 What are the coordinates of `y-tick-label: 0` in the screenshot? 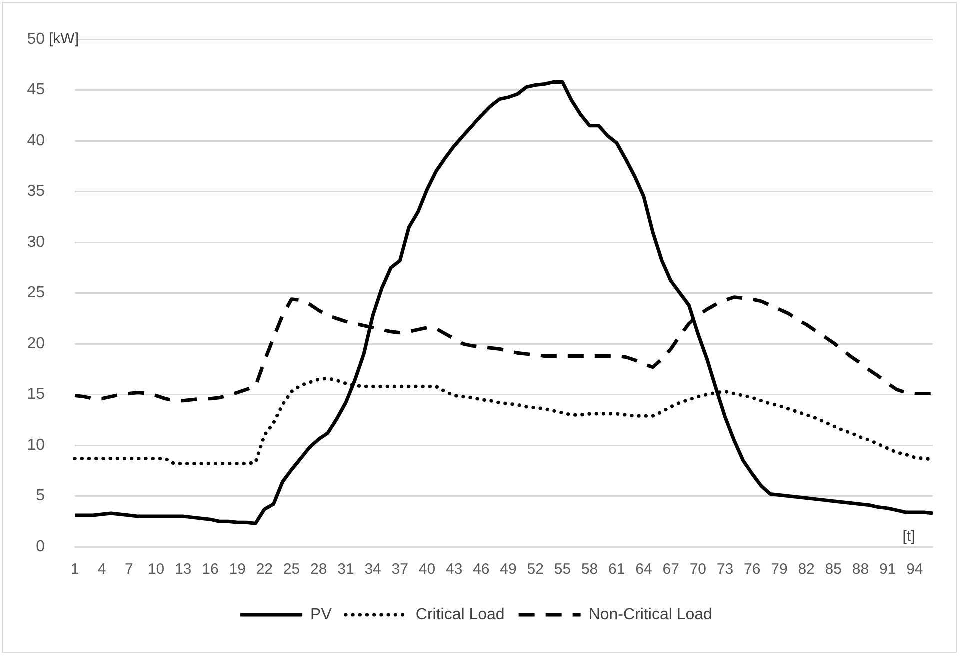 It's located at (41, 547).